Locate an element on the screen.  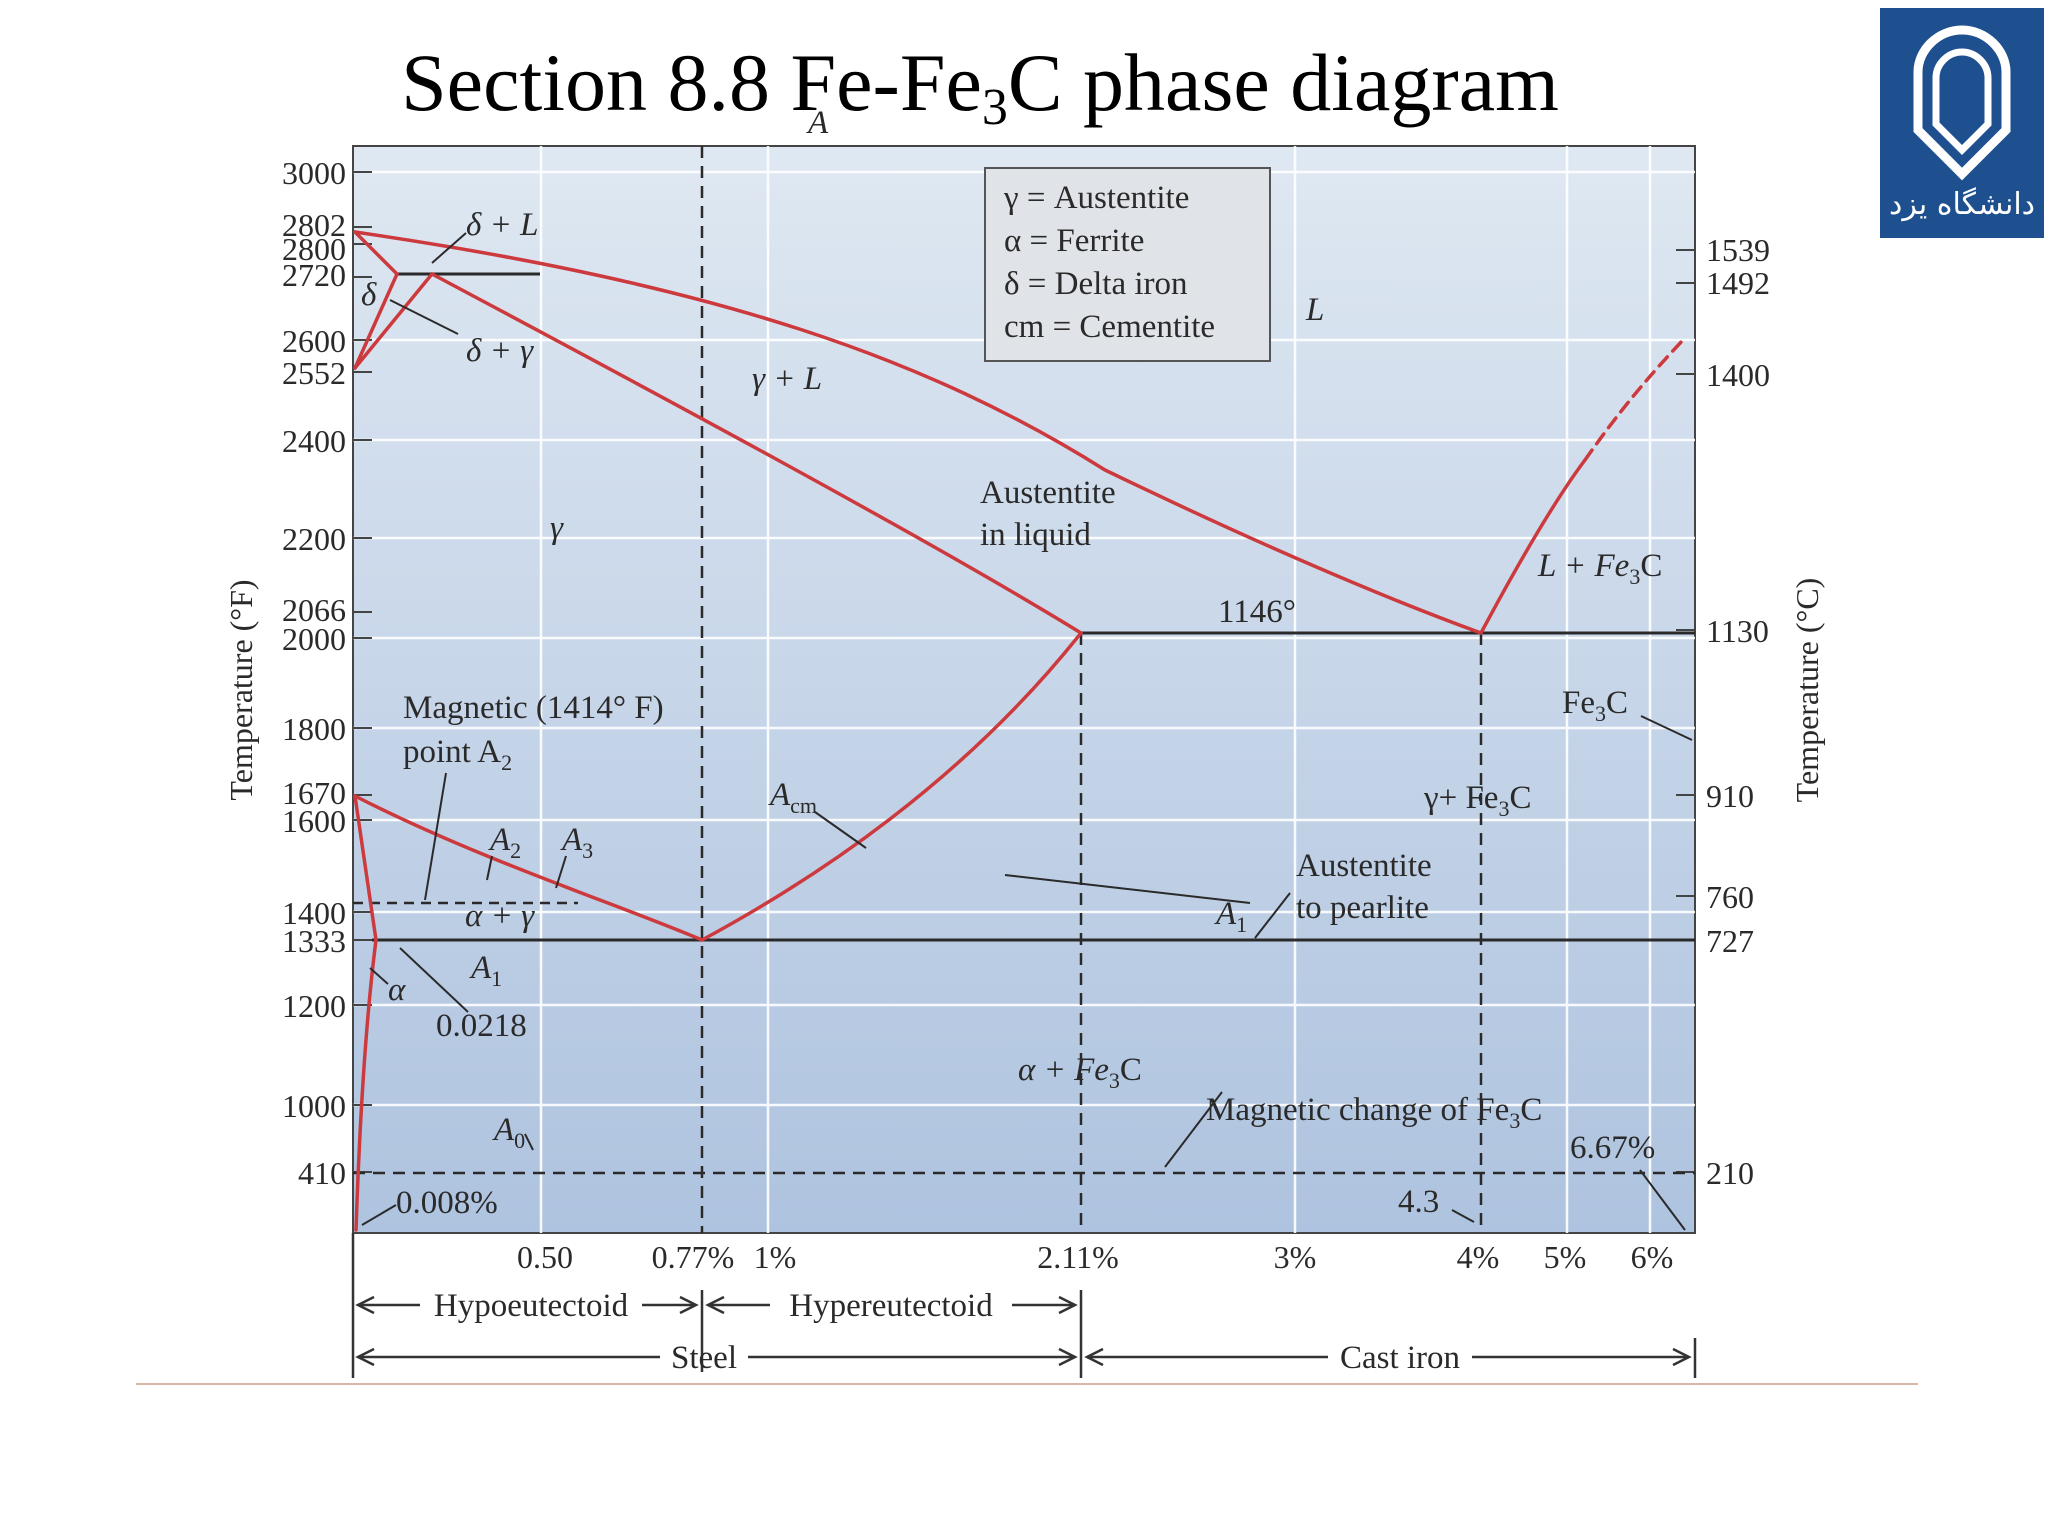
tick-label: 2000 is located at coordinates (314, 639).